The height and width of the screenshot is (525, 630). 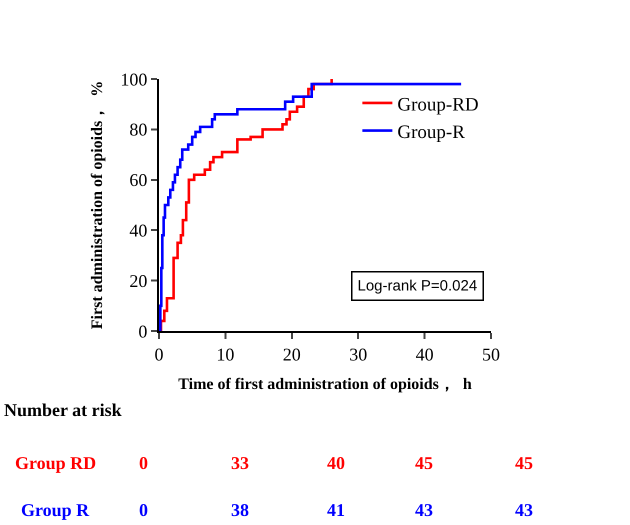 What do you see at coordinates (159, 354) in the screenshot?
I see `x-tick-label: 0` at bounding box center [159, 354].